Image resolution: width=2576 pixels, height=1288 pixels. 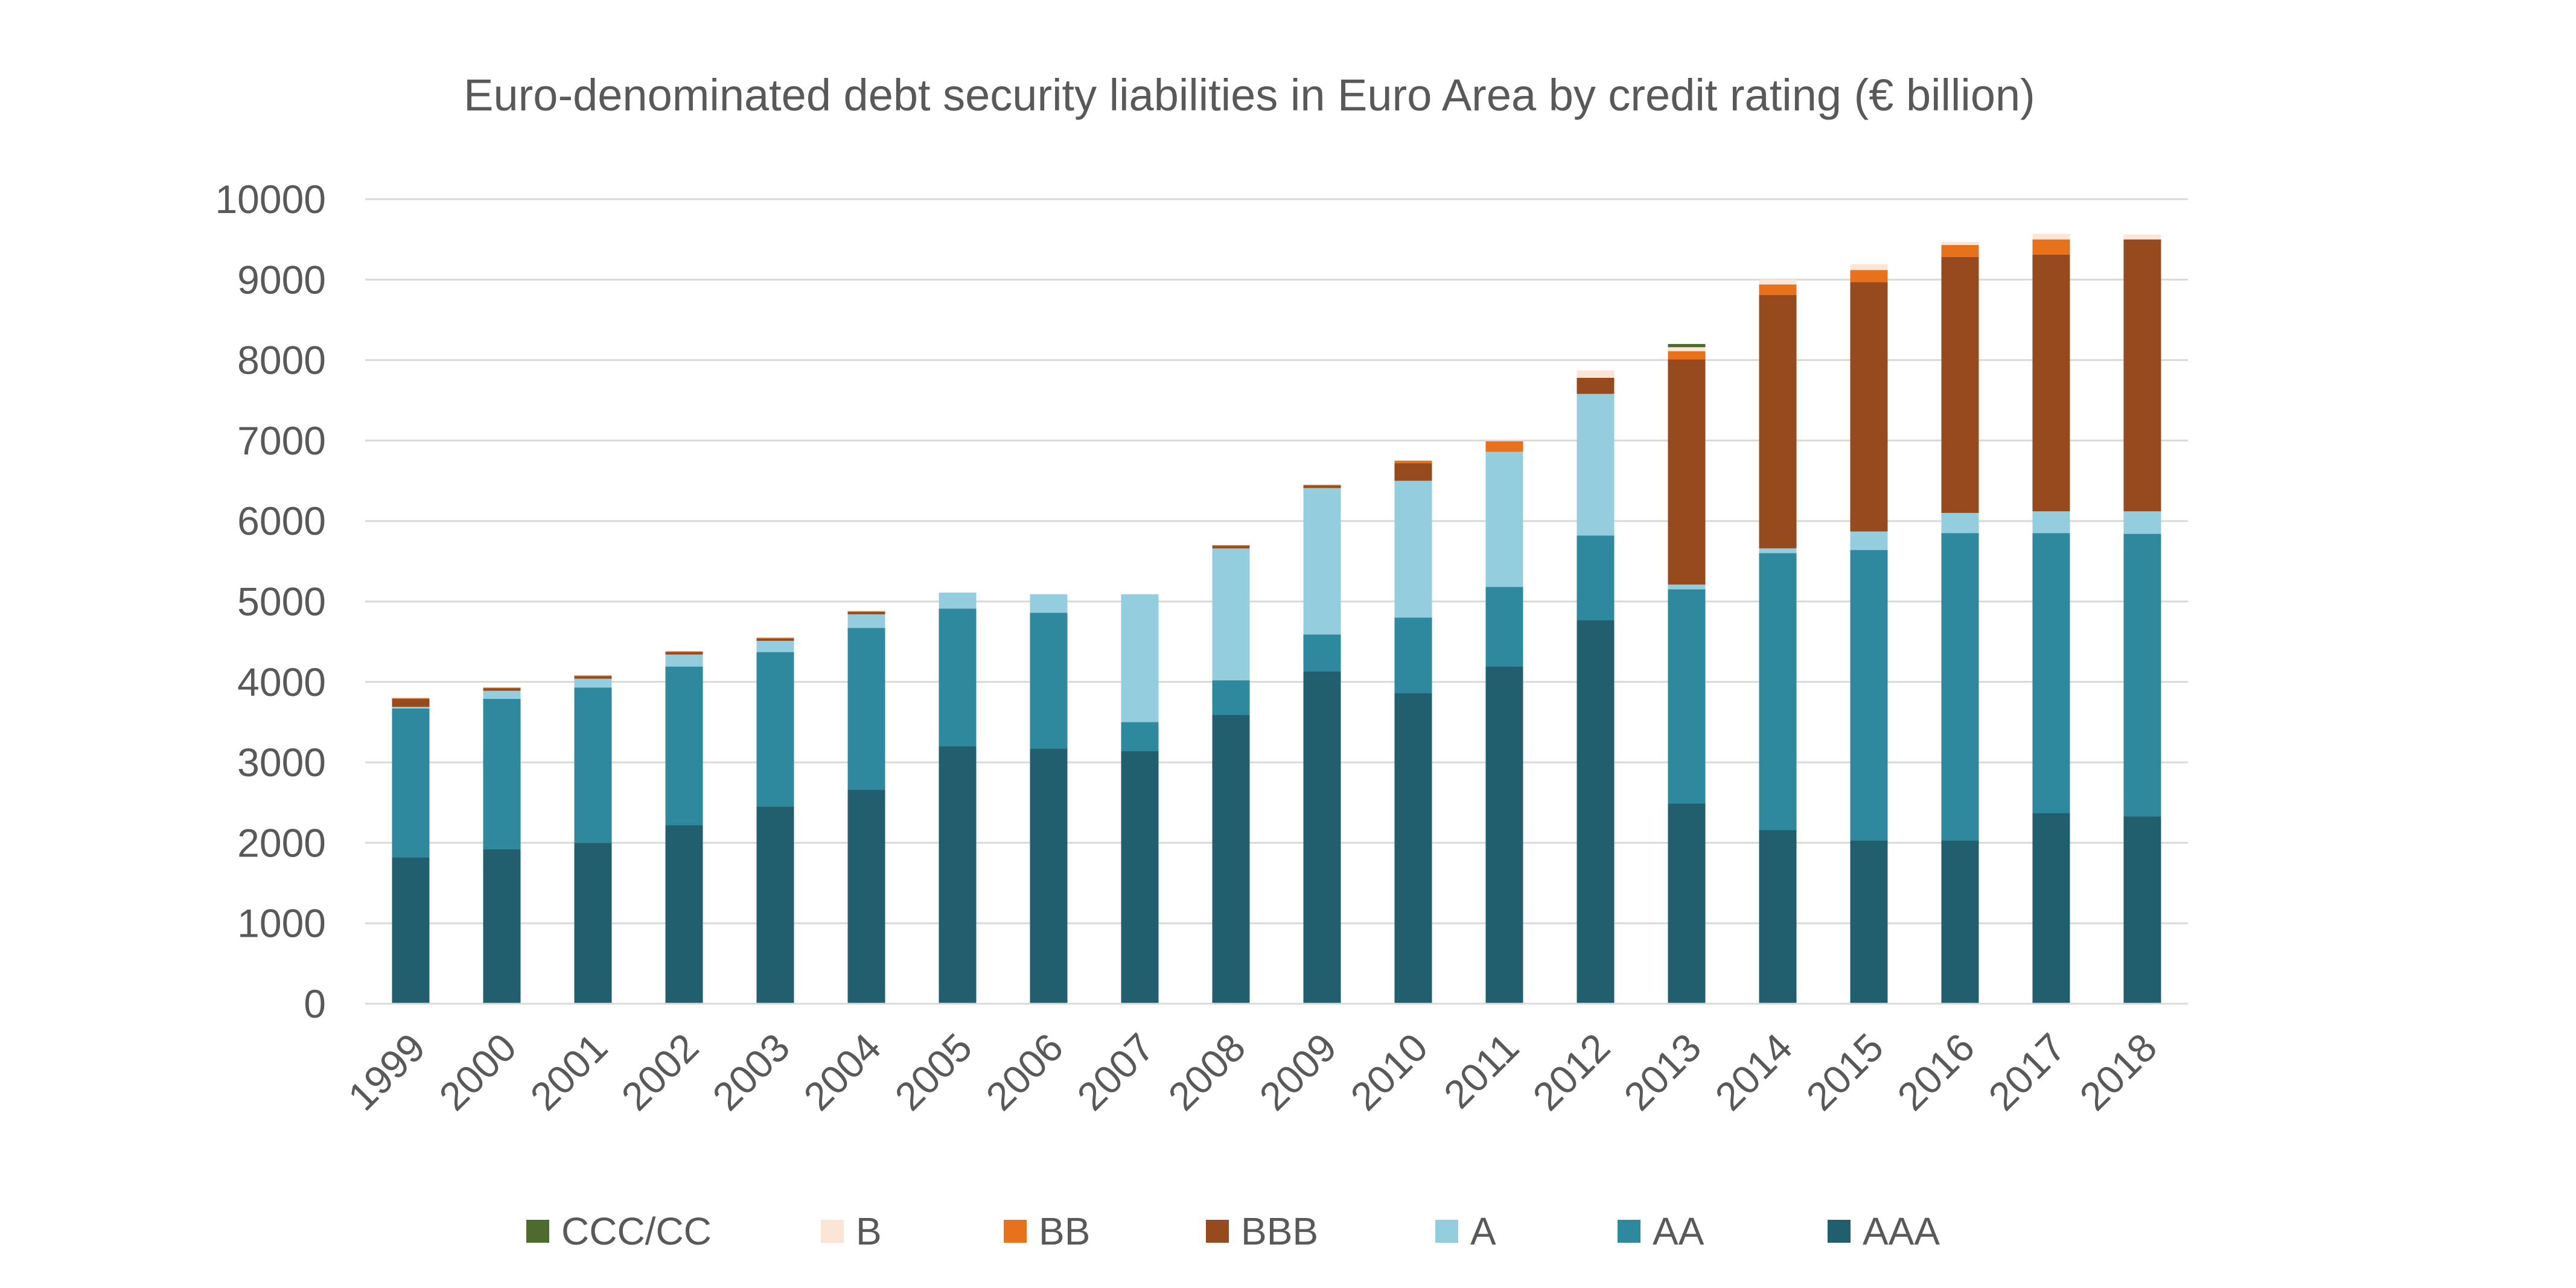 What do you see at coordinates (1778, 550) in the screenshot?
I see `bar-a-2014` at bounding box center [1778, 550].